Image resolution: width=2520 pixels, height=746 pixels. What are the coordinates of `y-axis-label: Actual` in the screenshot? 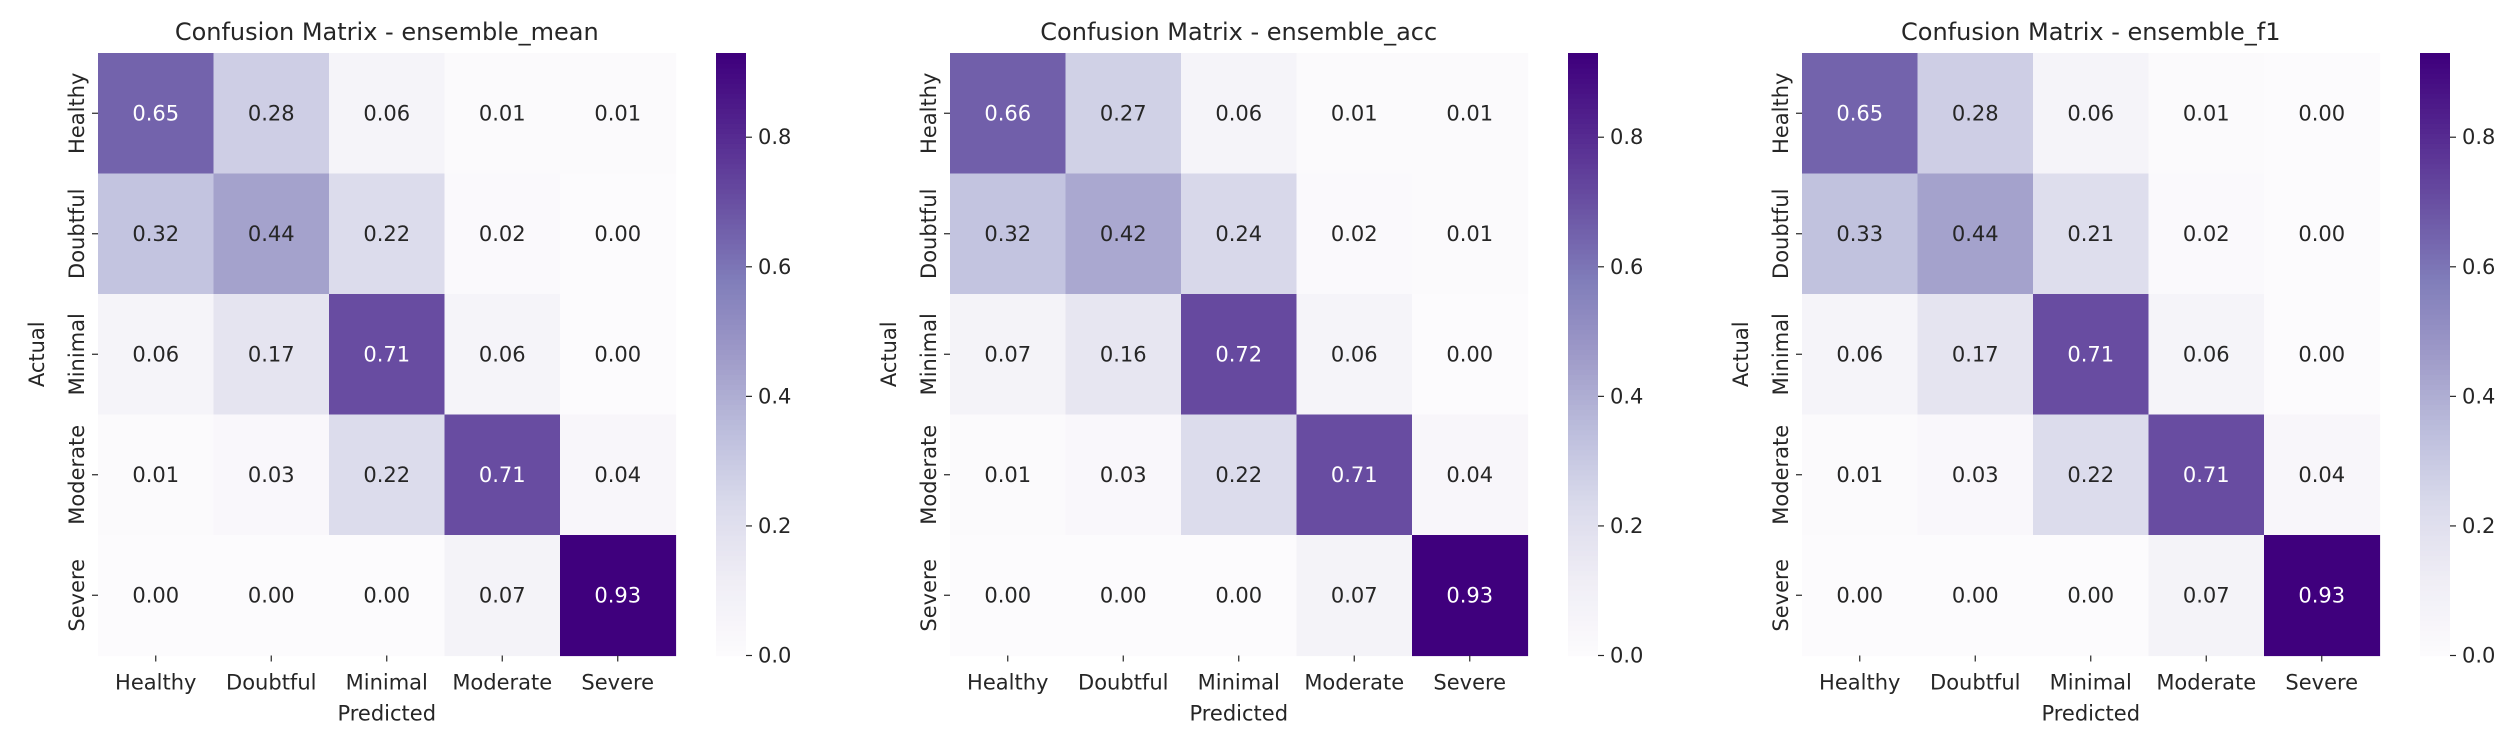 It's located at (1741, 354).